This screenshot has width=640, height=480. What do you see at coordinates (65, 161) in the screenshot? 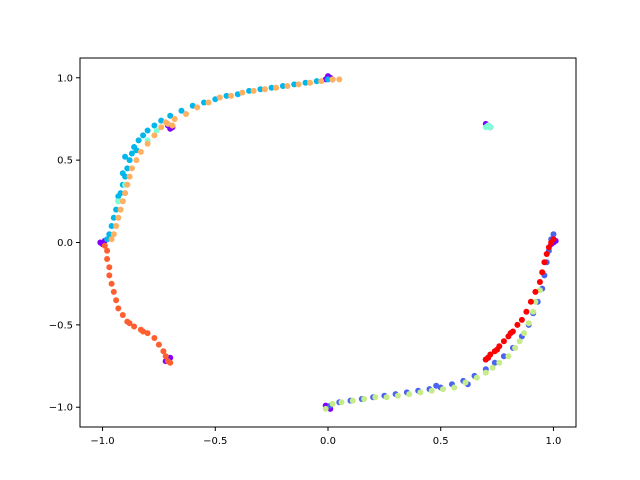
I see `y-tick-label: 0.5` at bounding box center [65, 161].